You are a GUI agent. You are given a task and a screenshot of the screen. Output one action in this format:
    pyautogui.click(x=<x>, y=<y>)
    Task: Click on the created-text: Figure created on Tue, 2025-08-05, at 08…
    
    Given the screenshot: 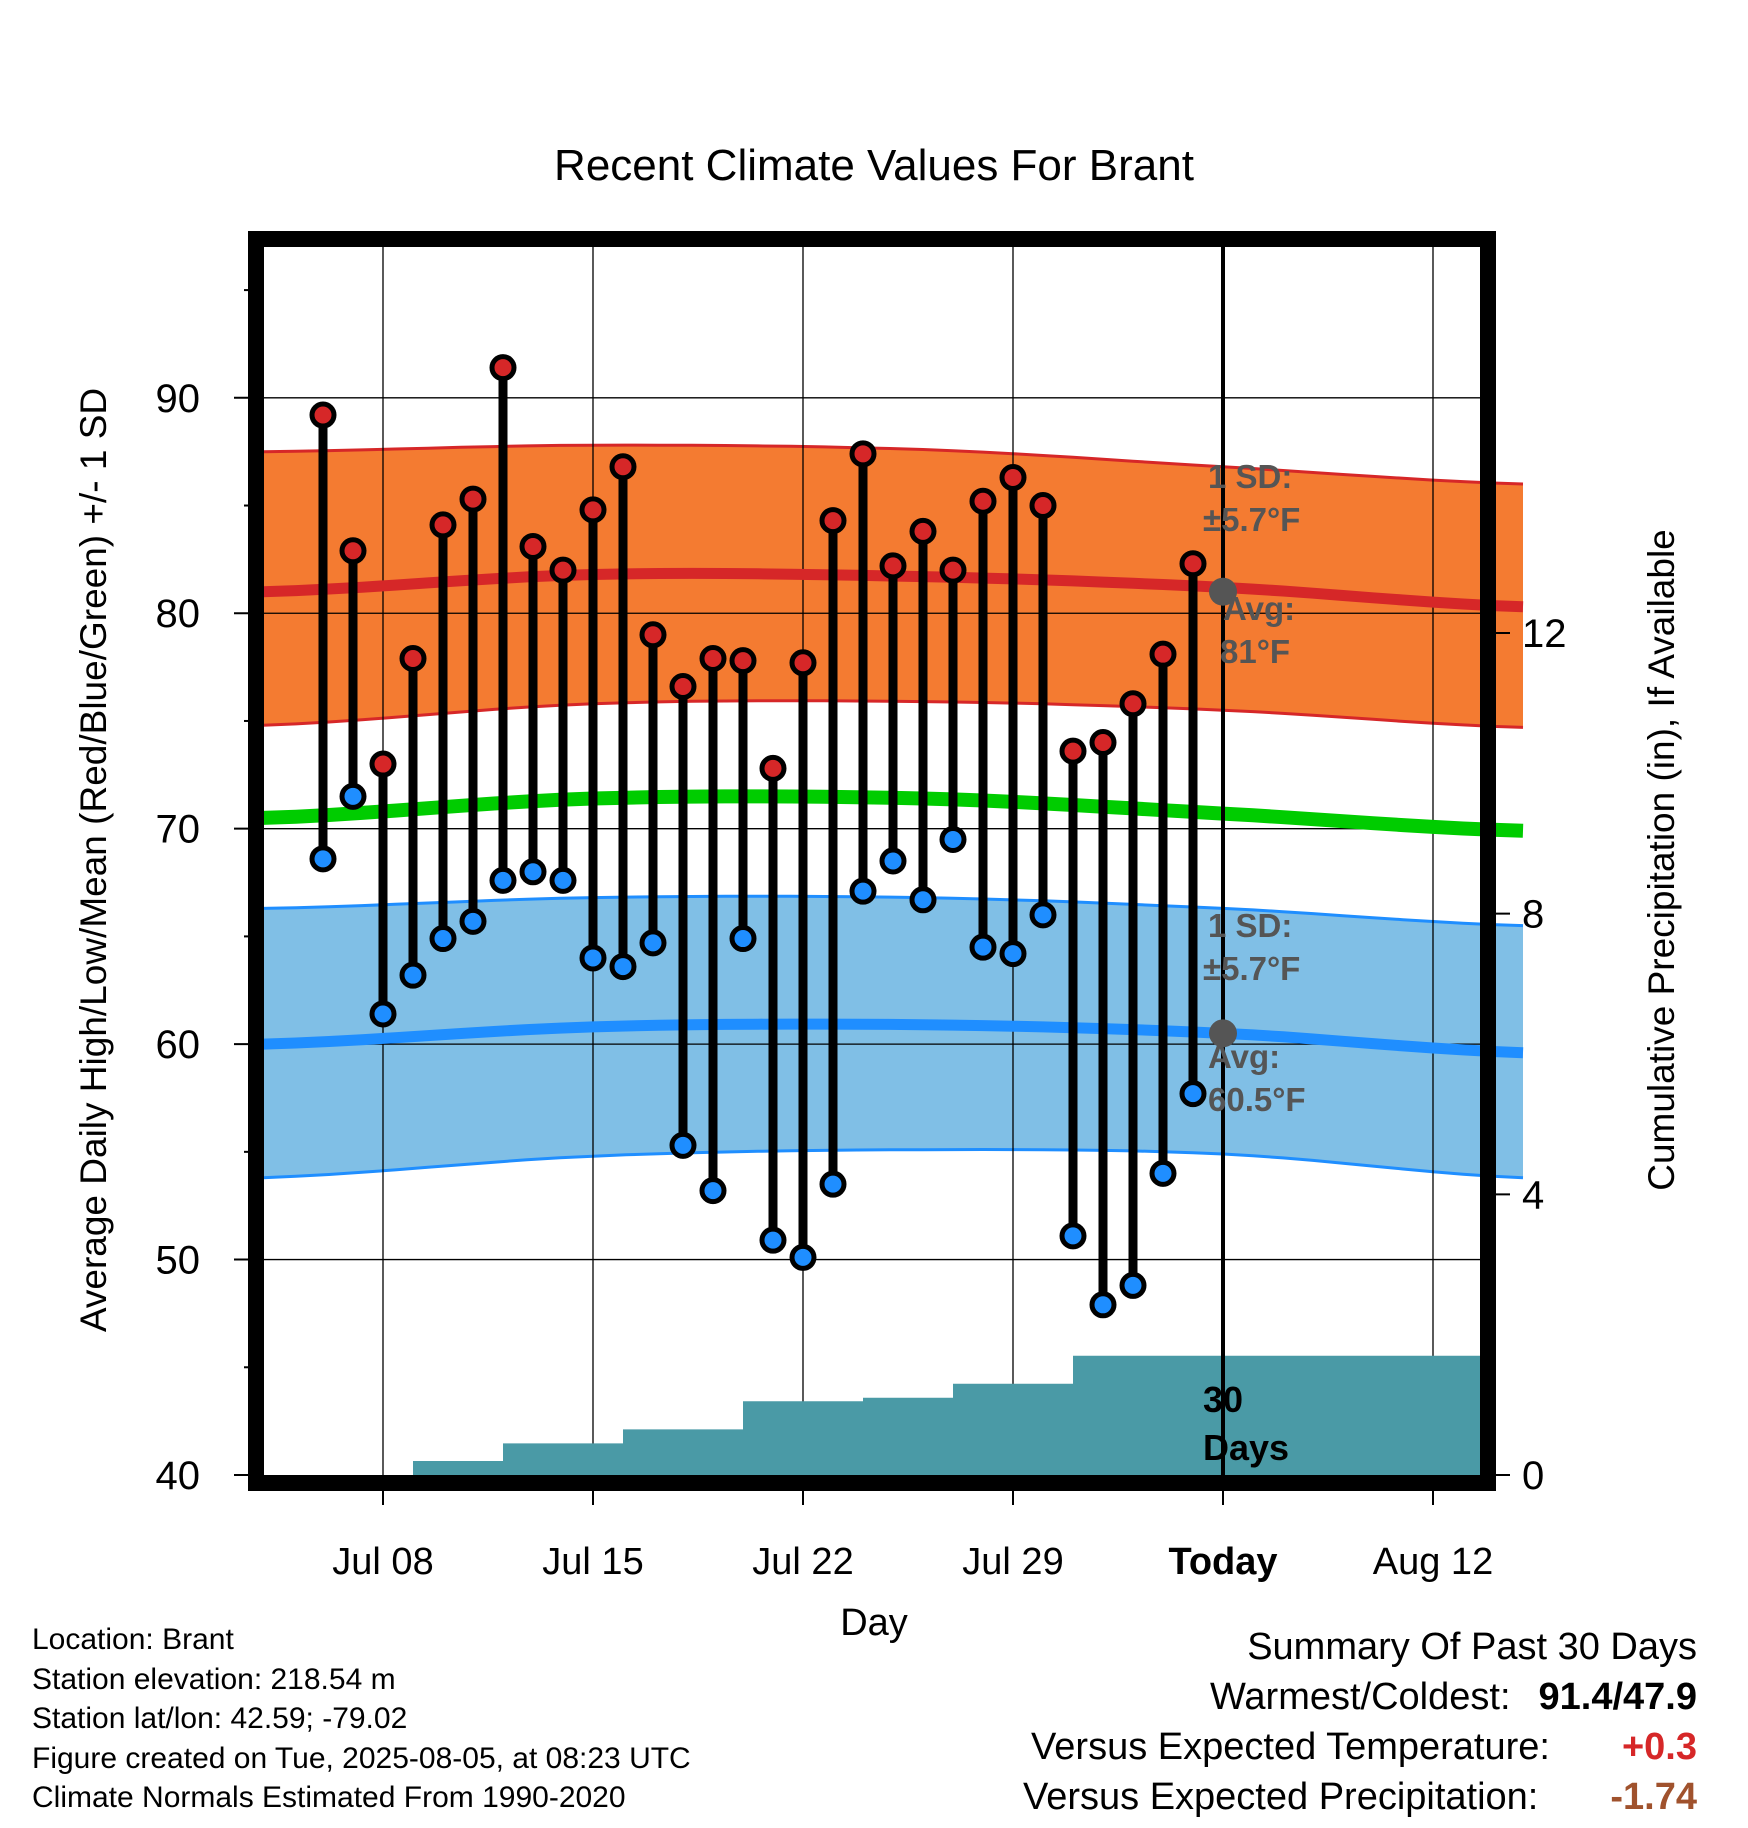 What is the action you would take?
    pyautogui.click(x=361, y=1758)
    